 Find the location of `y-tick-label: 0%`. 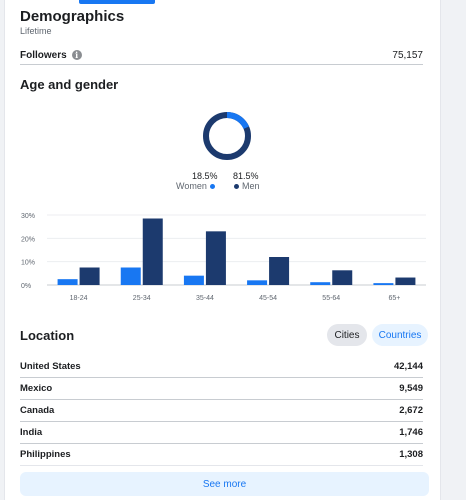

y-tick-label: 0% is located at coordinates (26, 286).